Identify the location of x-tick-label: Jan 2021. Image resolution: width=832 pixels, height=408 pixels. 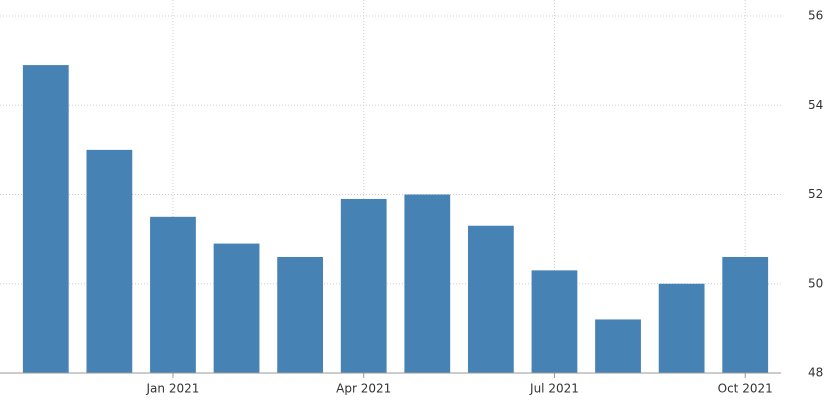
(173, 389).